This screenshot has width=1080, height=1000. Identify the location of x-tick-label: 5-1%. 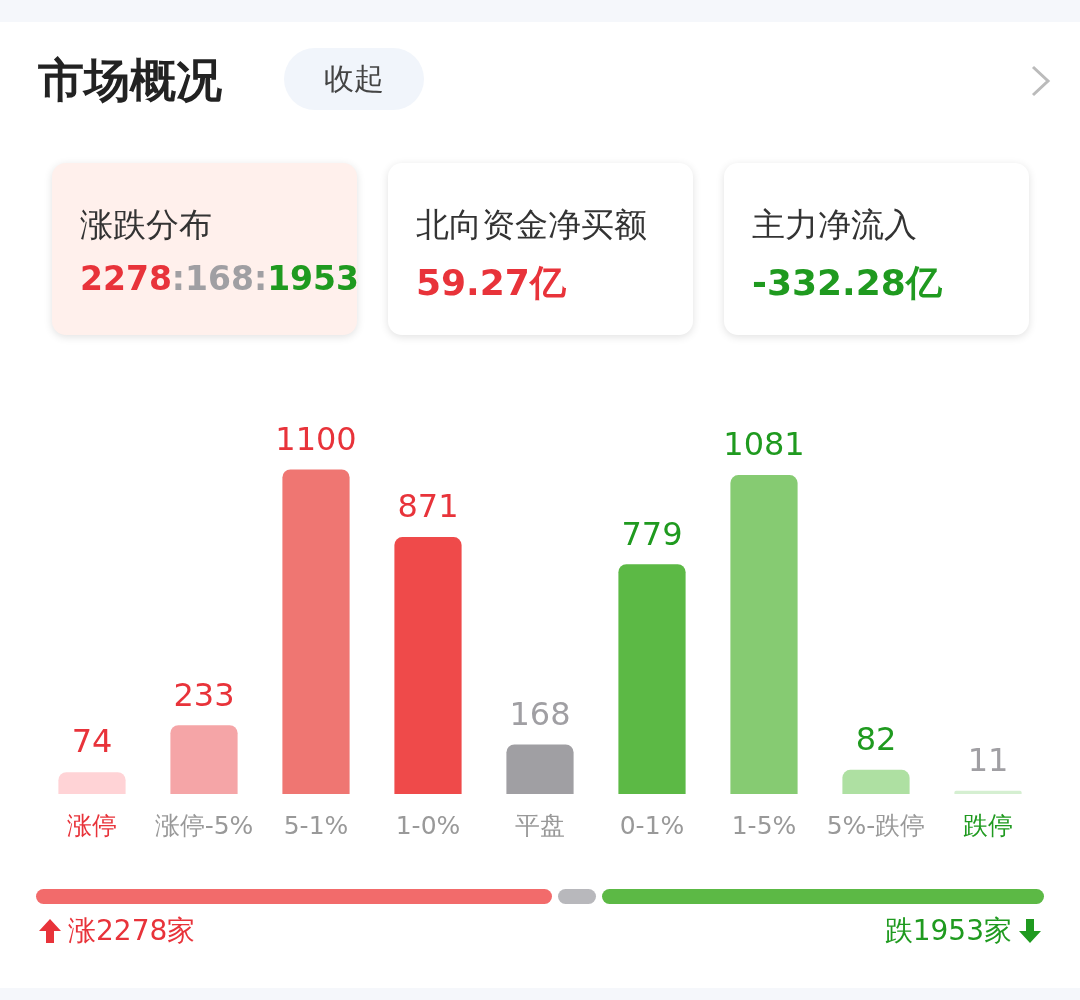
(316, 825).